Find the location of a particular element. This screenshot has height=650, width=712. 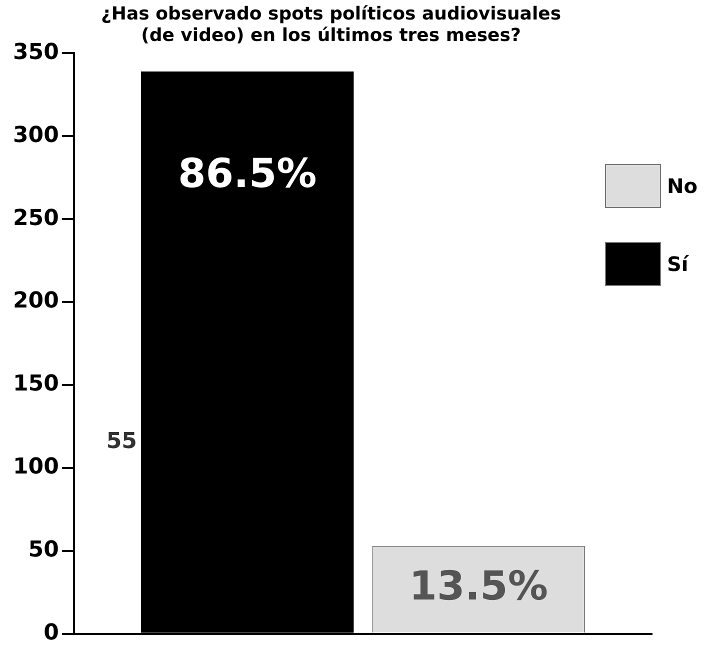

y-tick-label: 100 is located at coordinates (35, 467).